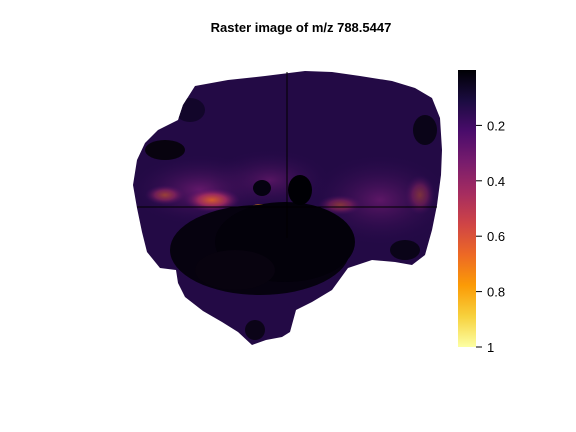 This screenshot has width=576, height=432. Describe the element at coordinates (496, 125) in the screenshot. I see `colorbar-tick-label: 0.2` at that location.